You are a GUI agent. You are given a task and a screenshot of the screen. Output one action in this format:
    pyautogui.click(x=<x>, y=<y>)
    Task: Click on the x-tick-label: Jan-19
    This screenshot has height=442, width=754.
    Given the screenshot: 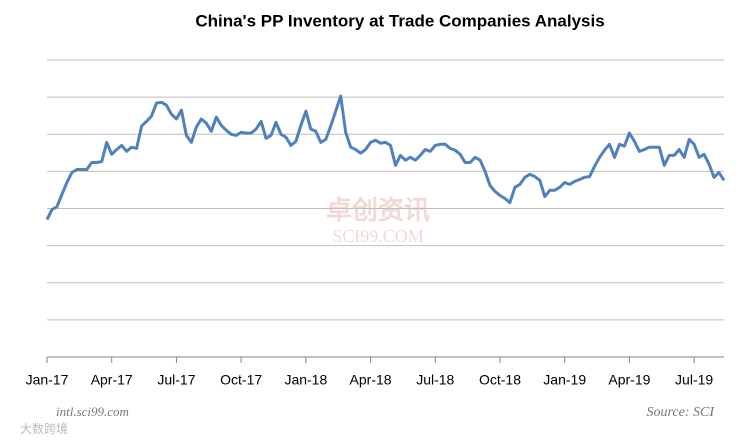 What is the action you would take?
    pyautogui.click(x=564, y=380)
    